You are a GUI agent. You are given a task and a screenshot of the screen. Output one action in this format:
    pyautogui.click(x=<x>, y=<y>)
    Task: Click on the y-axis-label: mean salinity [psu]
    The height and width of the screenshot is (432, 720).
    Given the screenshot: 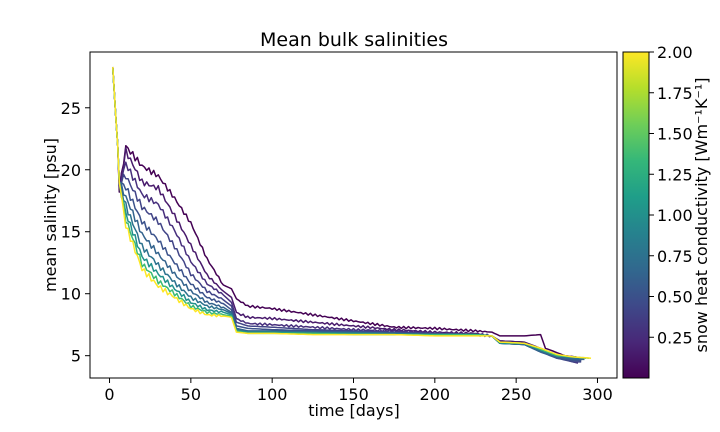 What is the action you would take?
    pyautogui.click(x=50, y=215)
    